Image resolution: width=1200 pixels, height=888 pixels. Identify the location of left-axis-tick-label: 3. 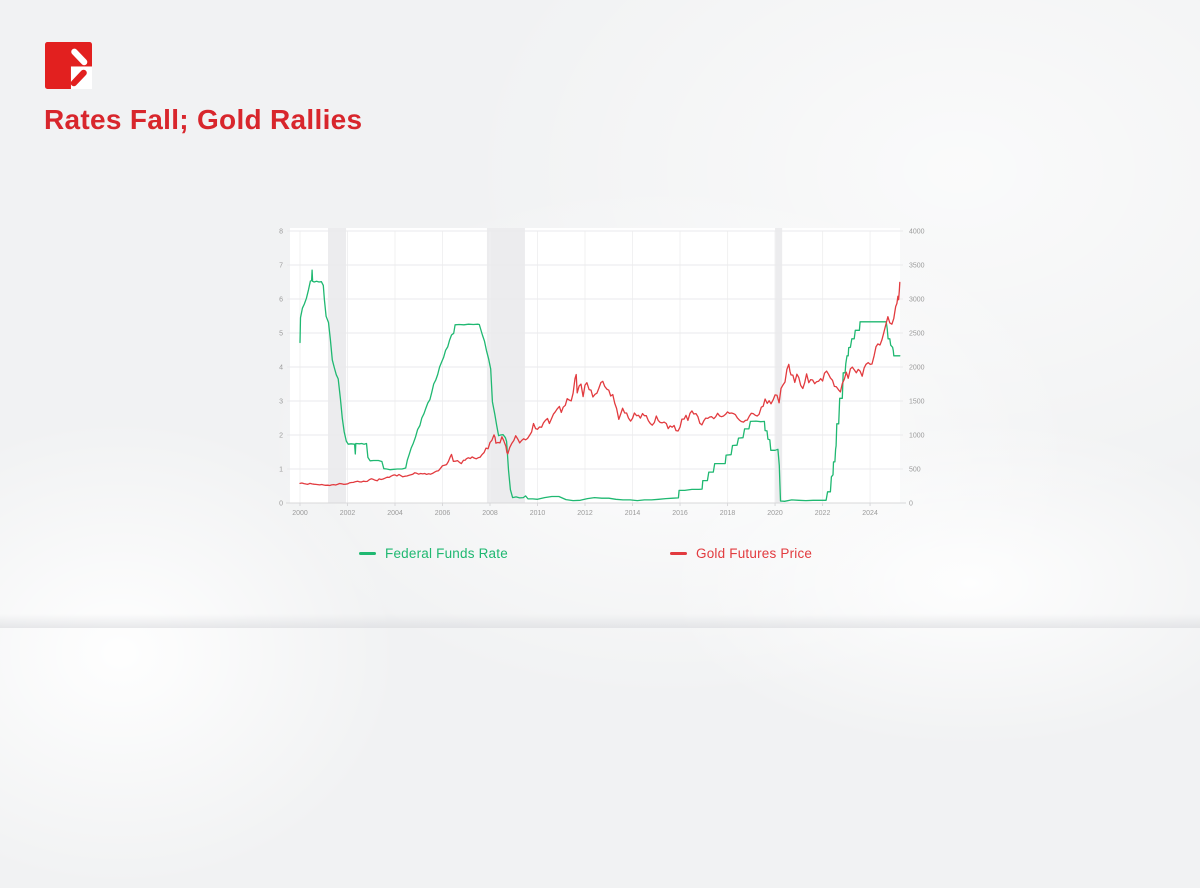
(281, 402).